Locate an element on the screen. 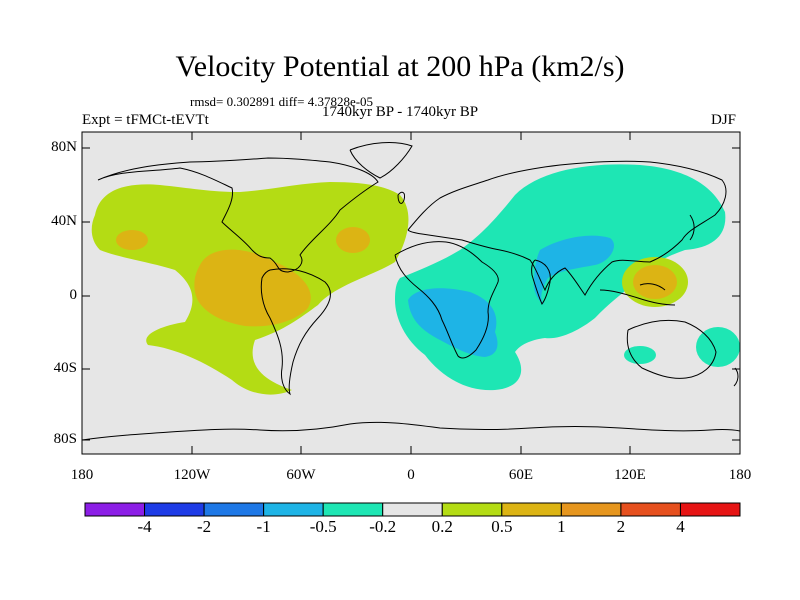  coastline-japan is located at coordinates (692, 227).